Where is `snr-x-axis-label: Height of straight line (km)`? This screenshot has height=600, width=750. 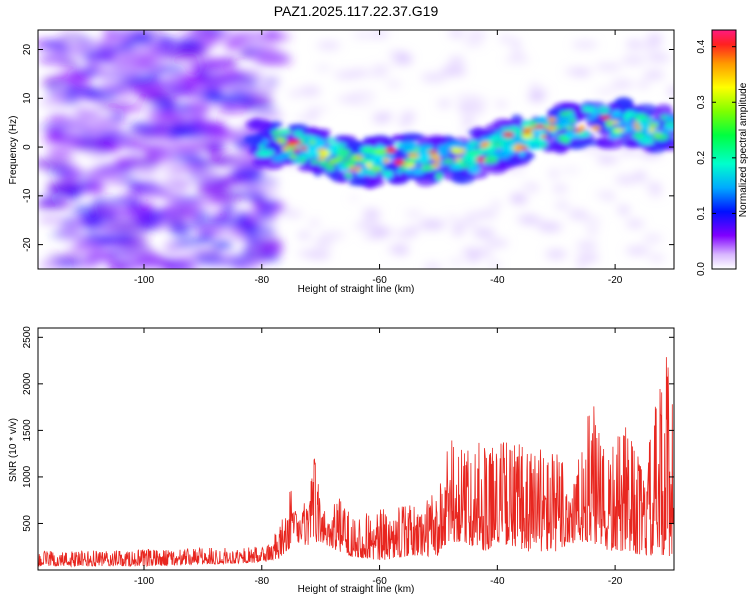 snr-x-axis-label: Height of straight line (km) is located at coordinates (356, 589).